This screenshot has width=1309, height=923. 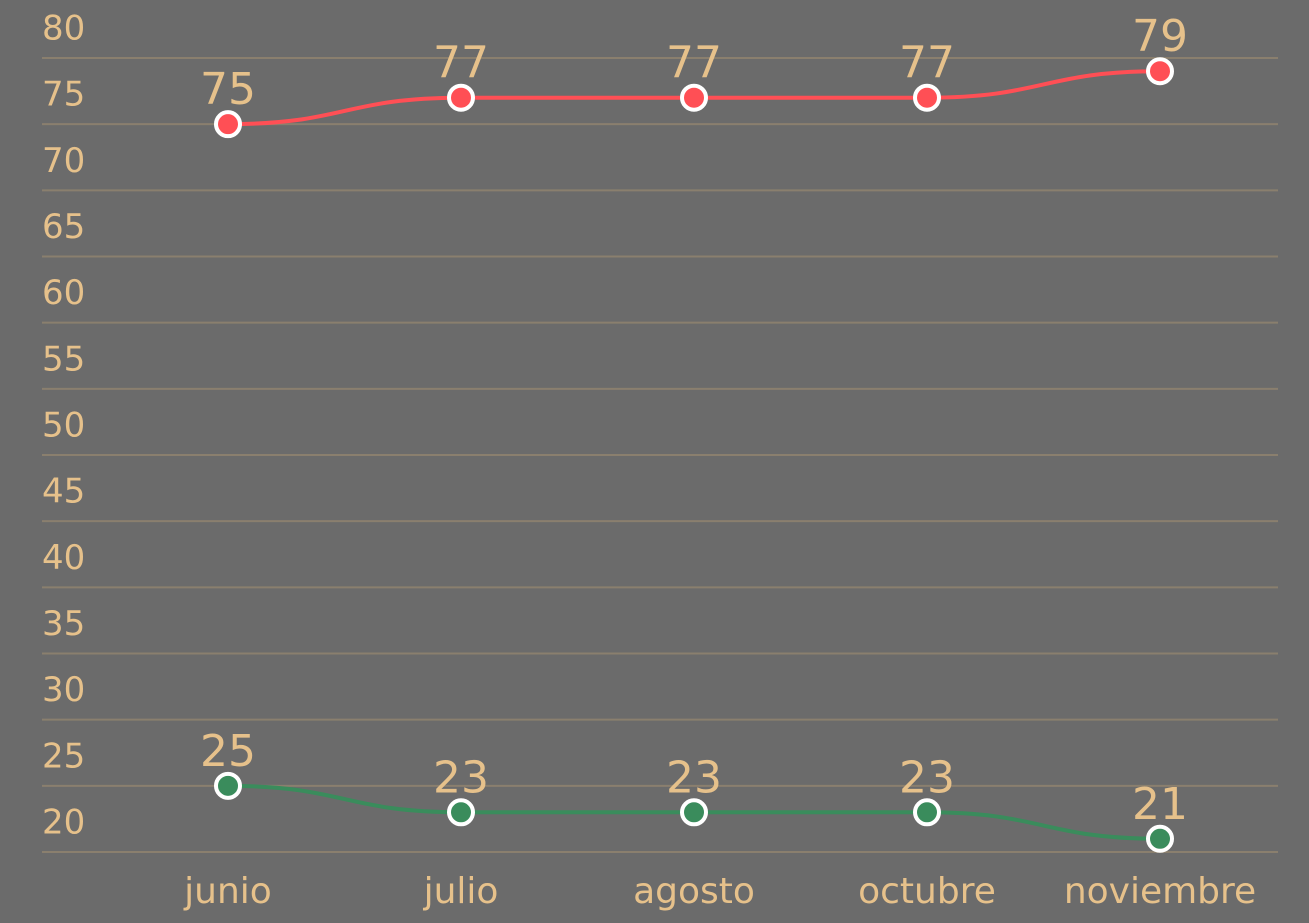 I want to click on x-tick-label: julio, so click(x=461, y=891).